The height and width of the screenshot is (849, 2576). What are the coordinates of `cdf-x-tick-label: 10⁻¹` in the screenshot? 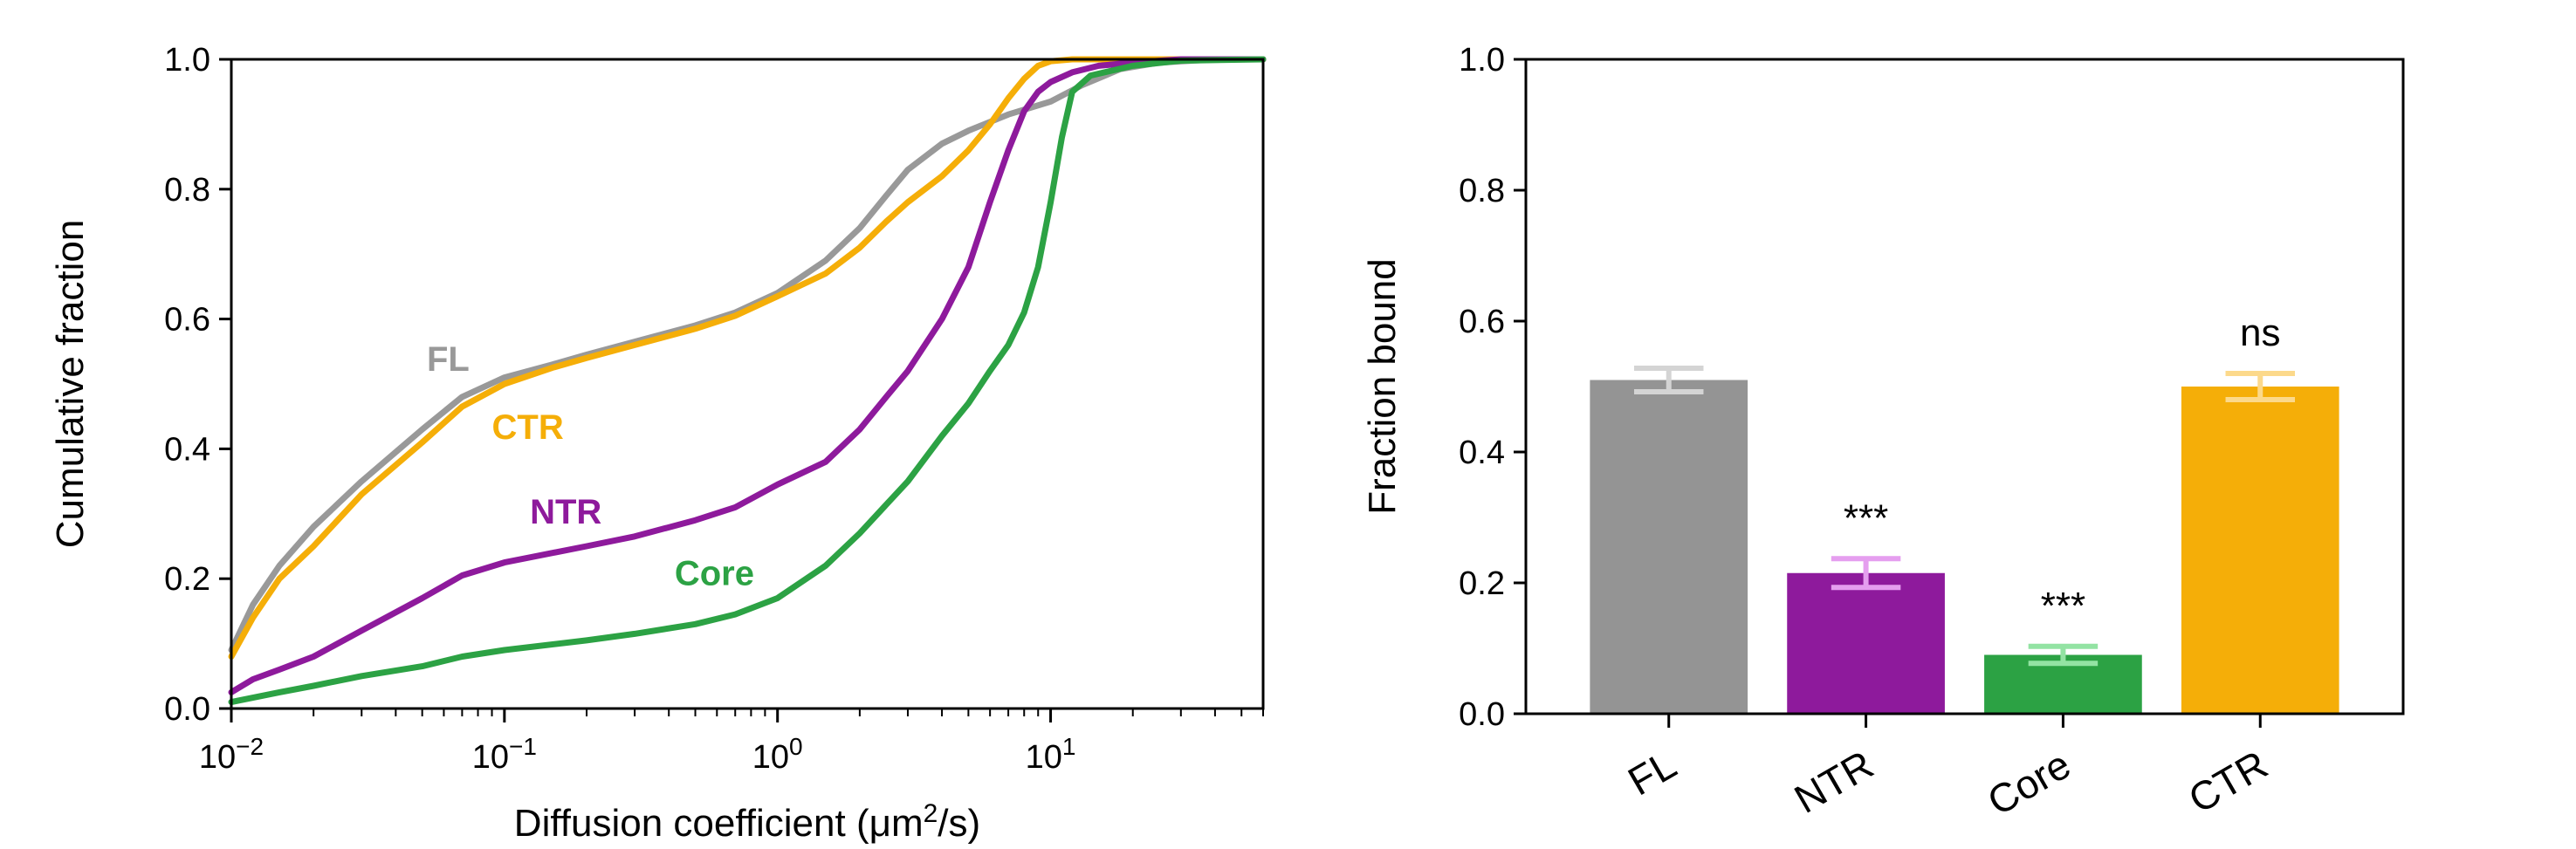 It's located at (505, 755).